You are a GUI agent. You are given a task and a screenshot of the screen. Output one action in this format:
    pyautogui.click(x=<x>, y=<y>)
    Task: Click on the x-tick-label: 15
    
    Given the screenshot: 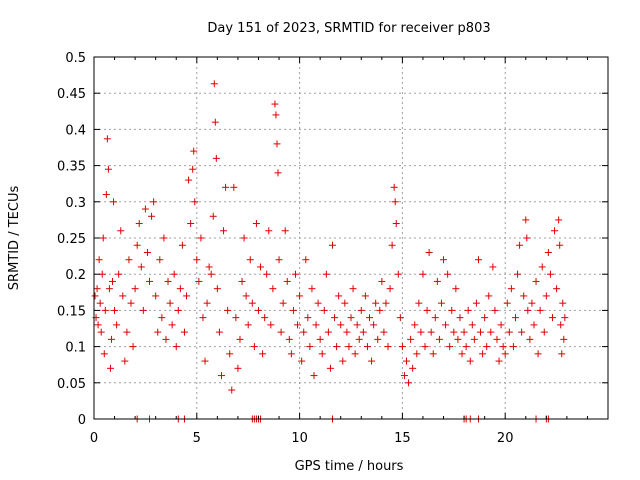 What is the action you would take?
    pyautogui.click(x=402, y=438)
    